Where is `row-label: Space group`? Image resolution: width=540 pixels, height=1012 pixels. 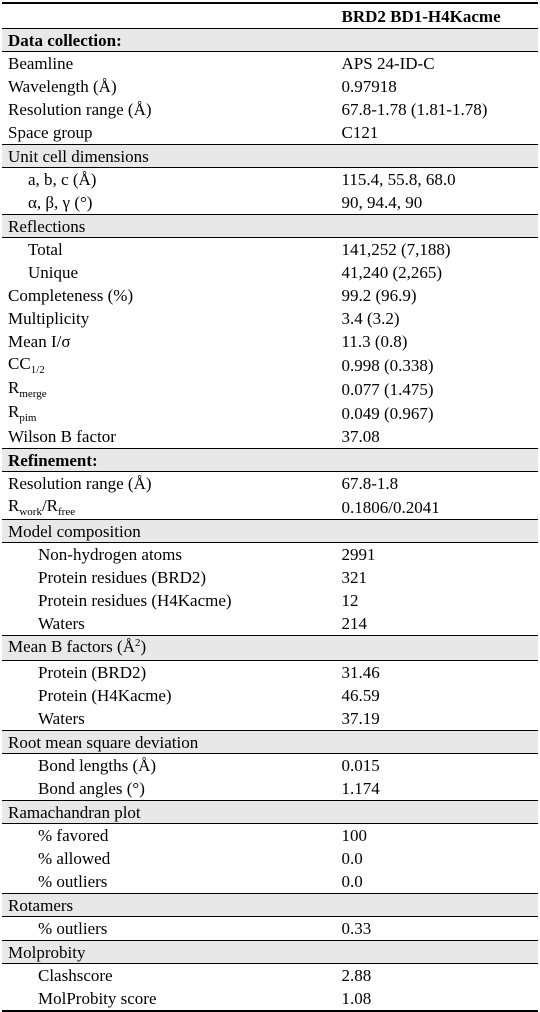 row-label: Space group is located at coordinates (50, 132).